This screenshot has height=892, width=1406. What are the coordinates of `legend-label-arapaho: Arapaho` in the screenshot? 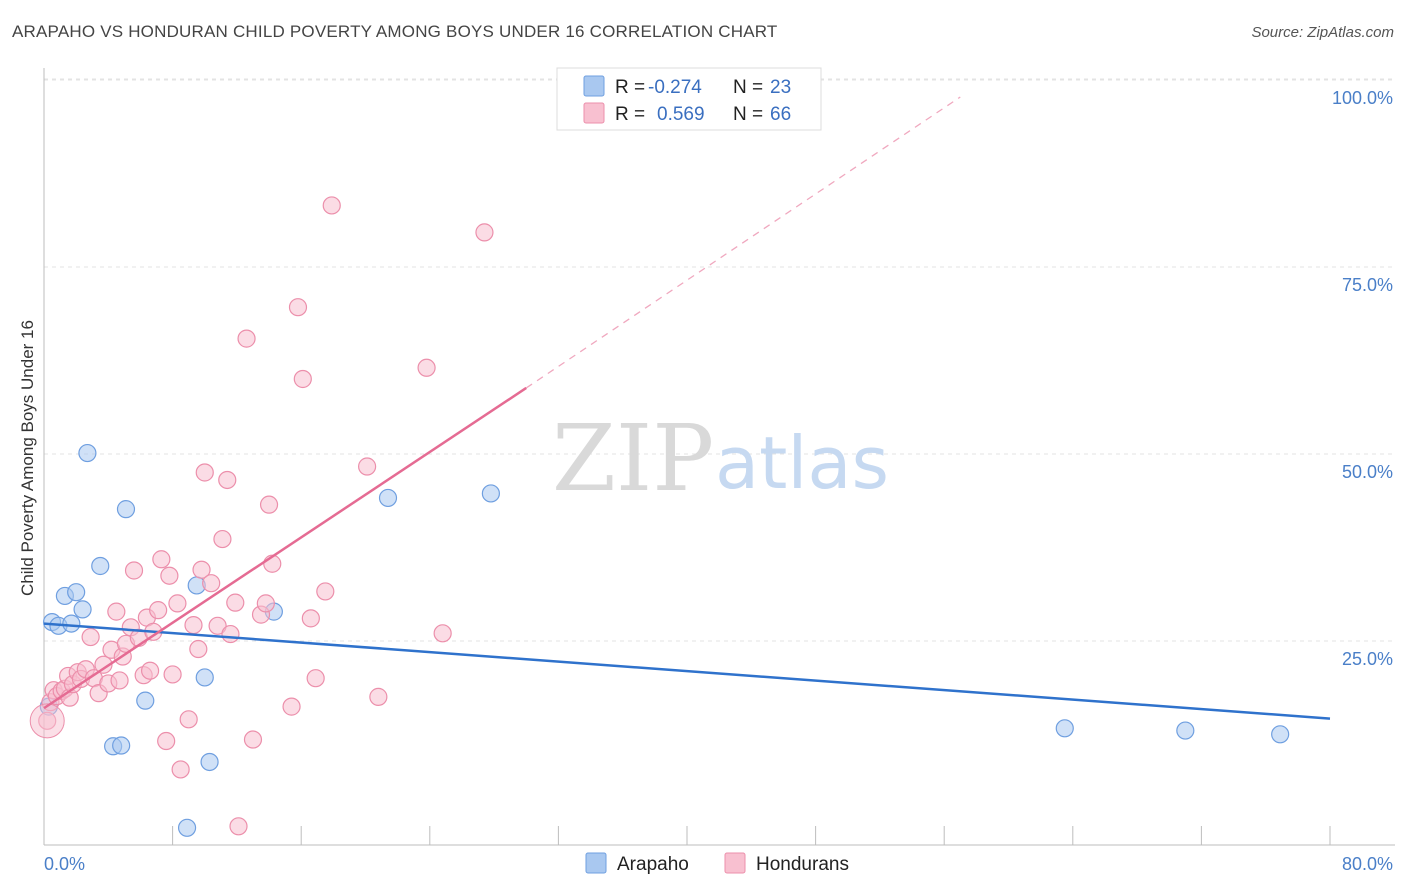 It's located at (653, 864).